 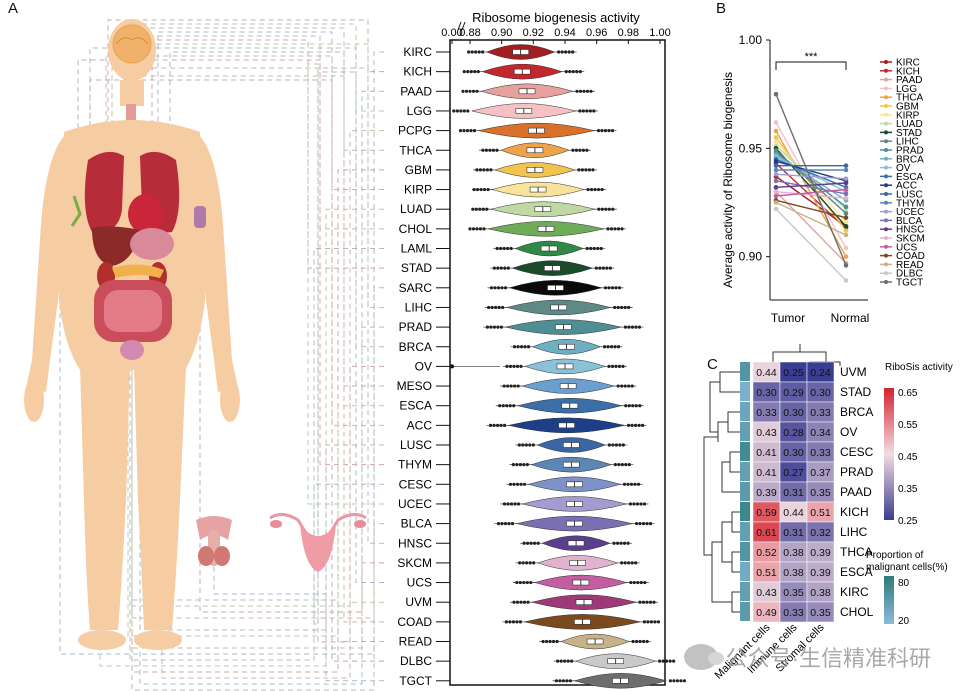 What do you see at coordinates (619, 681) in the screenshot?
I see `violin-tgct` at bounding box center [619, 681].